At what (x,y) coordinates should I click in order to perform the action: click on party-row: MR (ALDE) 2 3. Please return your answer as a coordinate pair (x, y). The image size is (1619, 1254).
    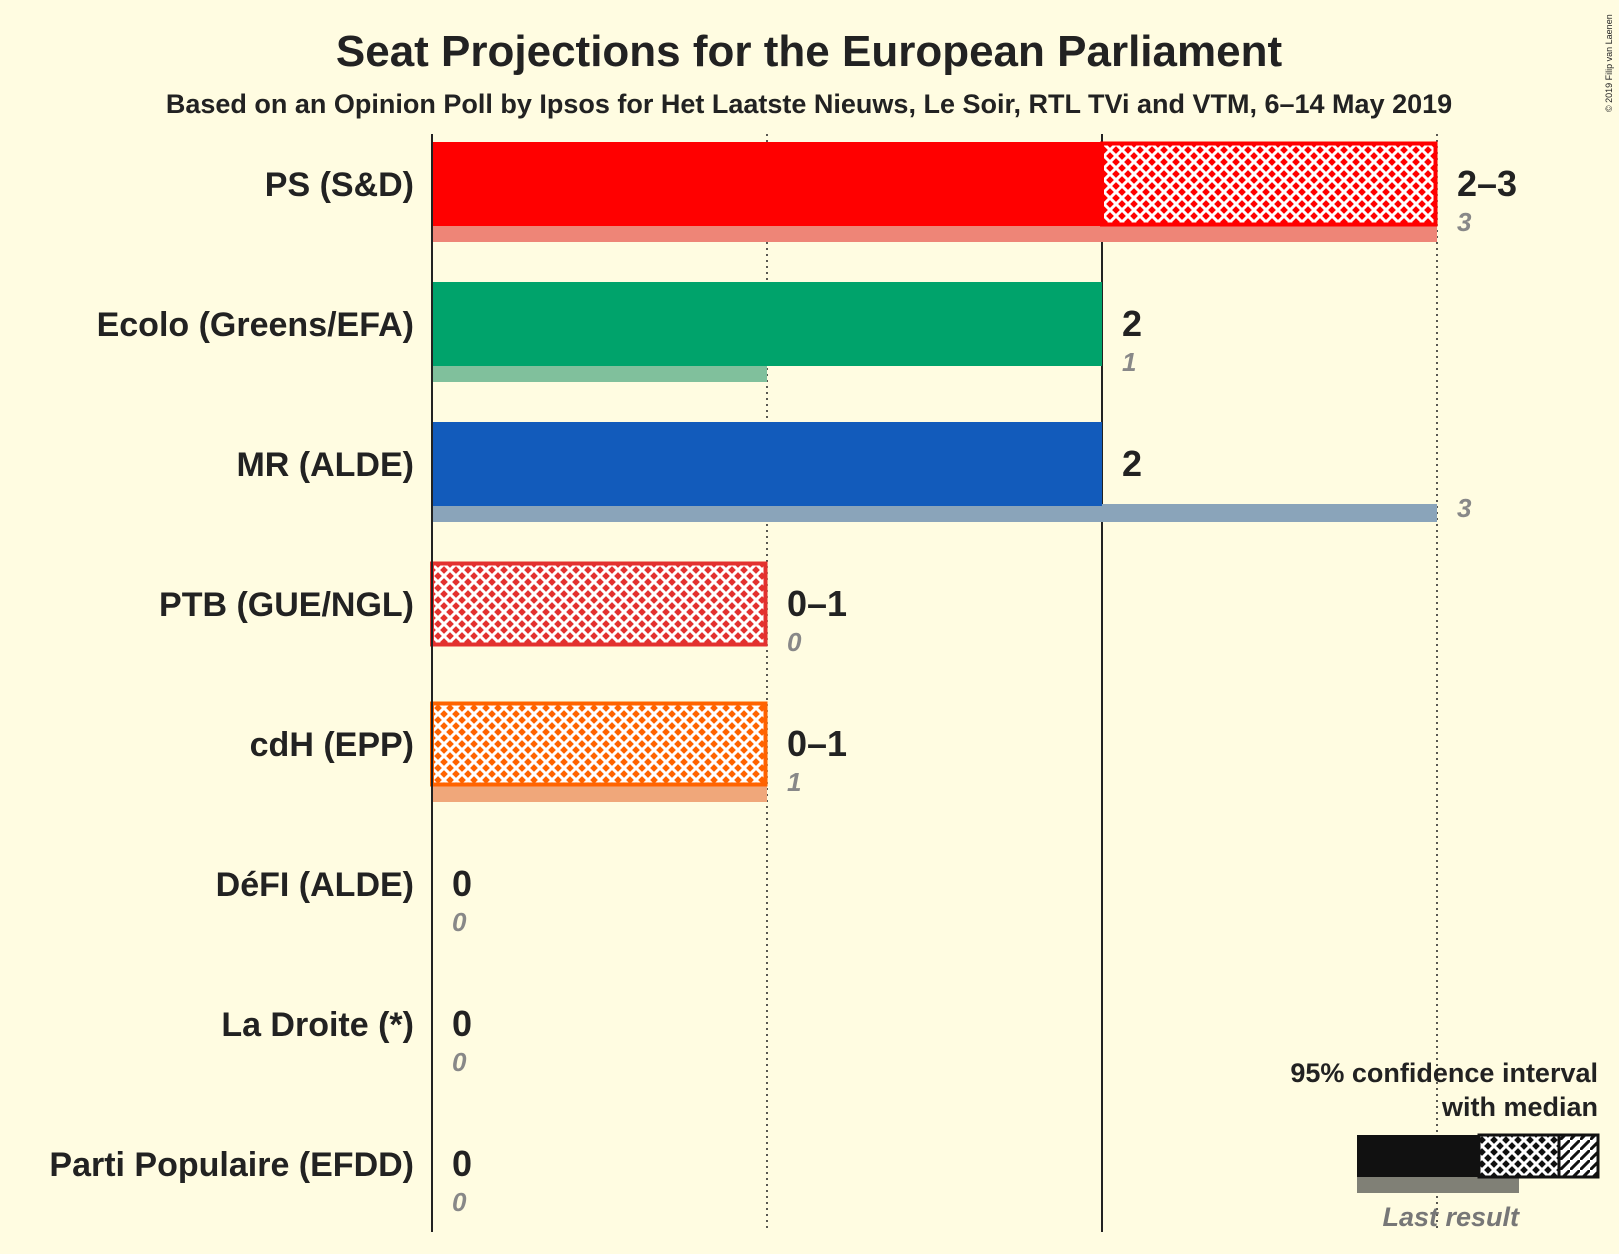
    Looking at the image, I should click on (854, 472).